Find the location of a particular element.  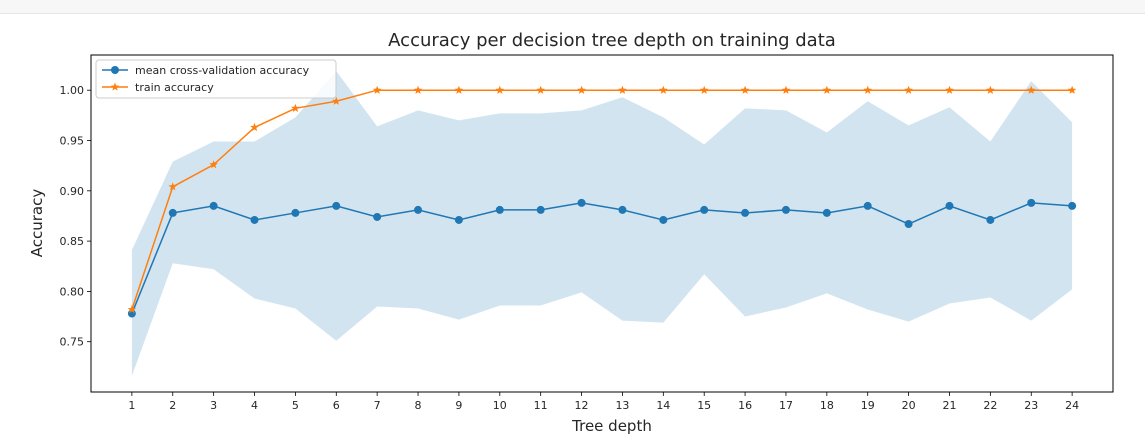

x-tick-label: 8 is located at coordinates (418, 405).